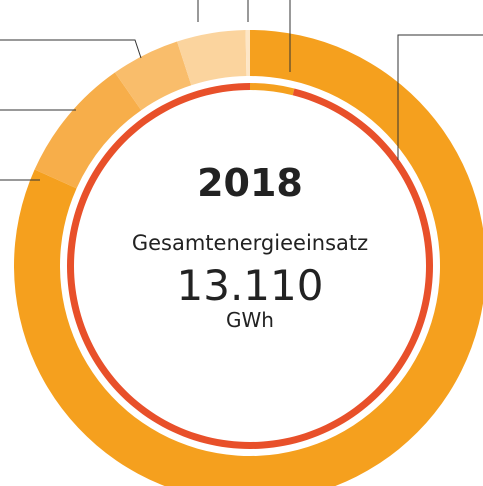  What do you see at coordinates (250, 243) in the screenshot?
I see `chart-subtitle: Gesamtenergieeinsatz` at bounding box center [250, 243].